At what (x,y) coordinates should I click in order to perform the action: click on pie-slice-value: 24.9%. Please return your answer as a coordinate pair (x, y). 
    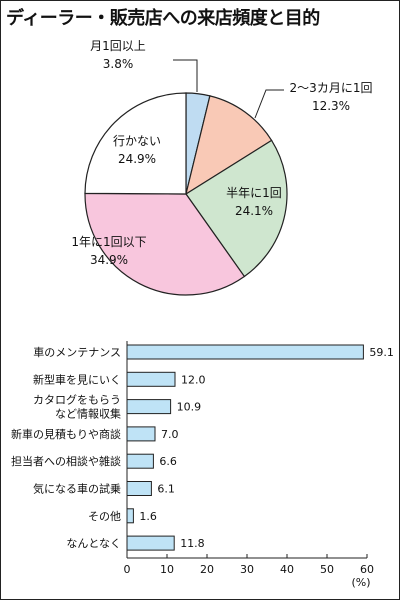
    Looking at the image, I should click on (137, 159).